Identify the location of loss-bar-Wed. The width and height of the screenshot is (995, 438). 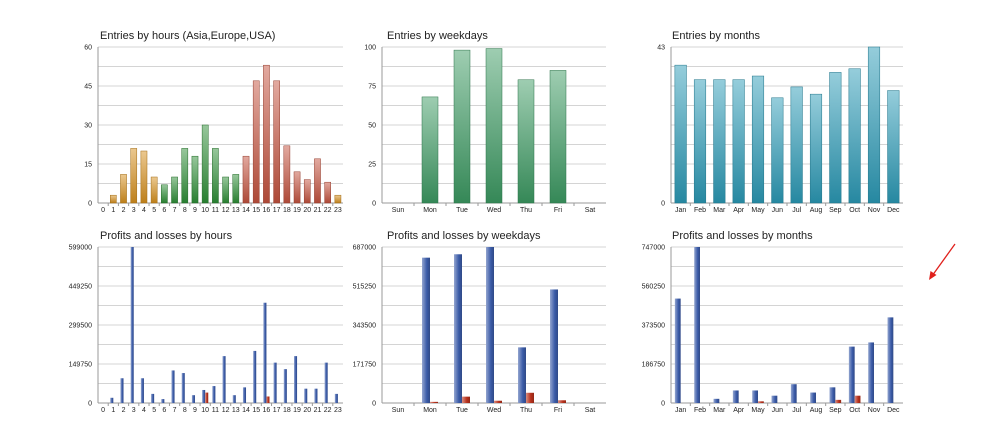
(498, 401).